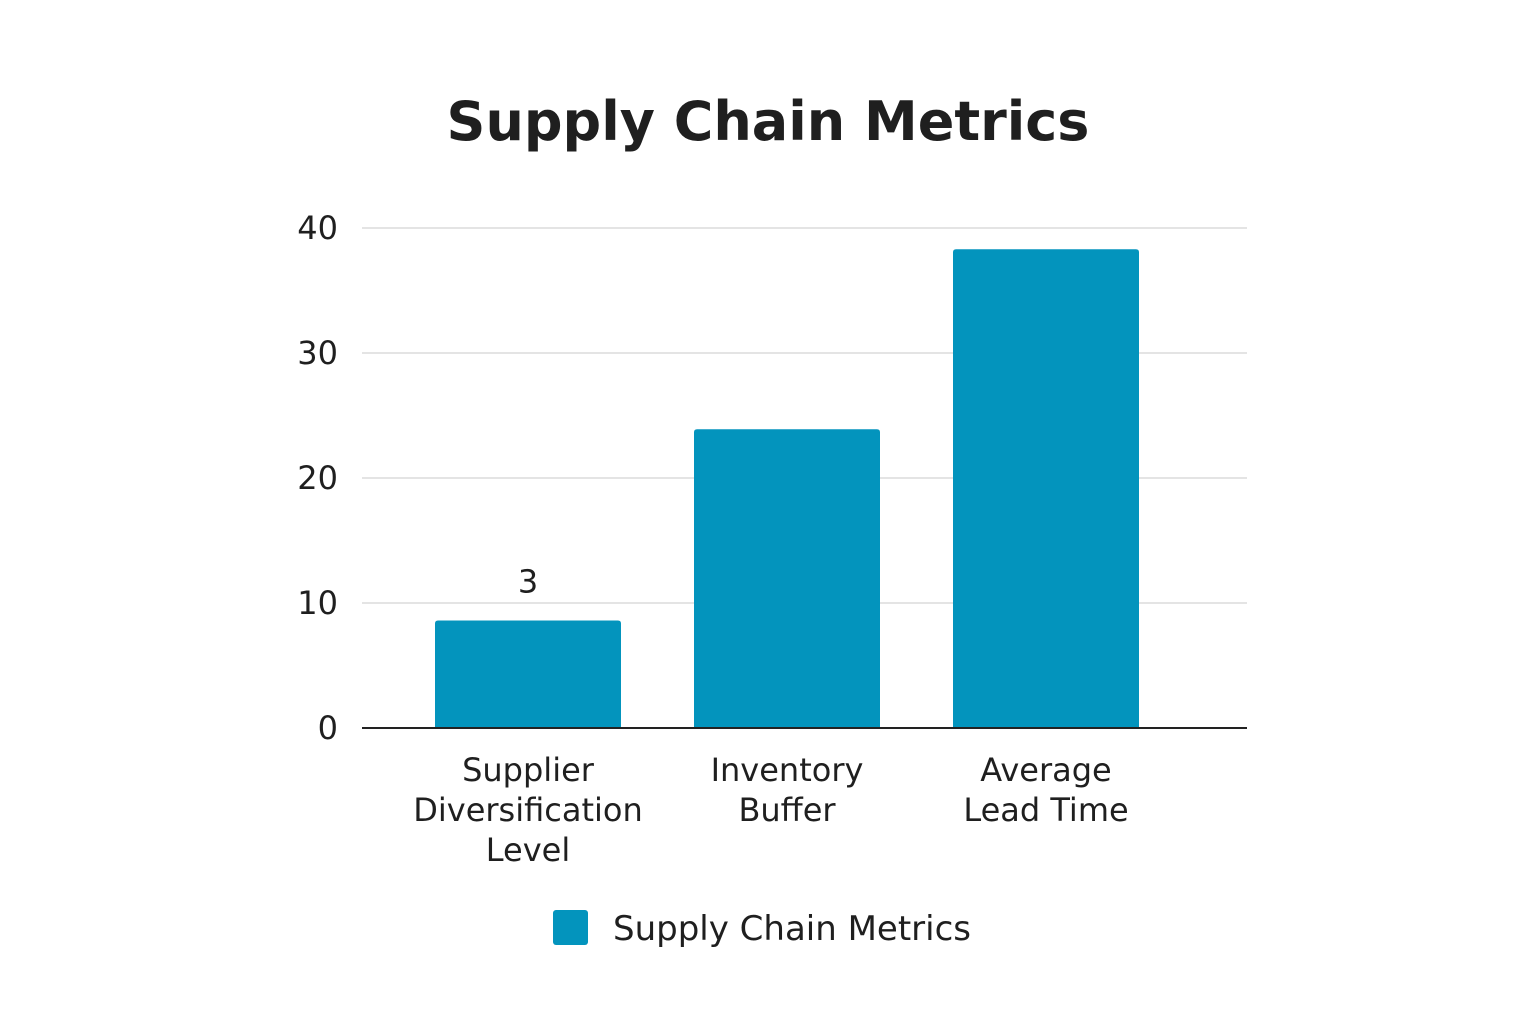 This screenshot has width=1536, height=1024. I want to click on x-tick-label-line: Supplier, so click(528, 770).